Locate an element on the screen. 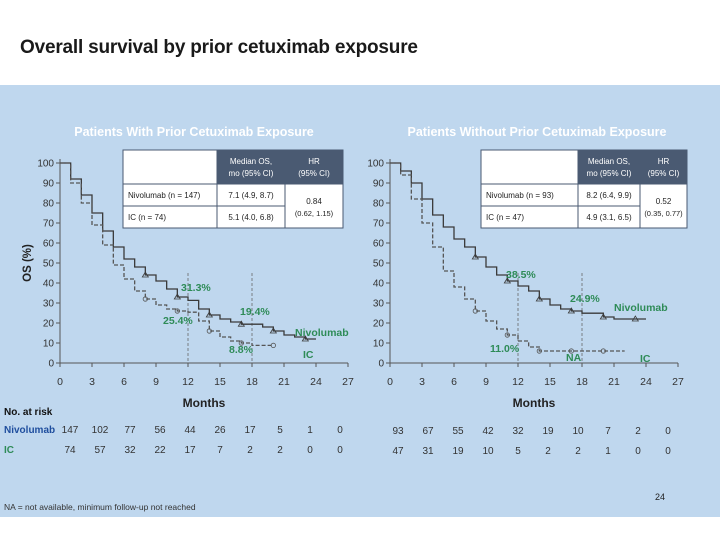 The image size is (720, 540). x-tick-label: 3 is located at coordinates (92, 382).